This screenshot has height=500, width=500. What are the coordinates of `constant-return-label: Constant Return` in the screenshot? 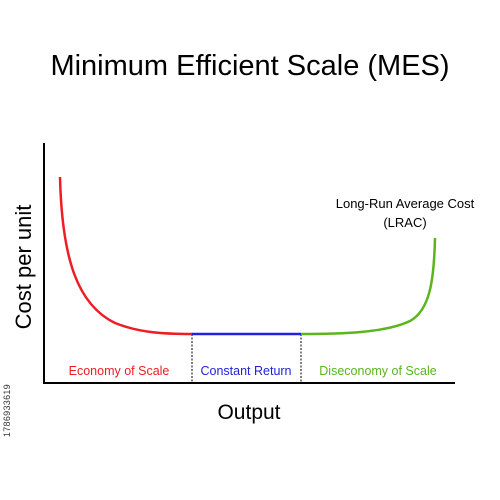 It's located at (245, 371).